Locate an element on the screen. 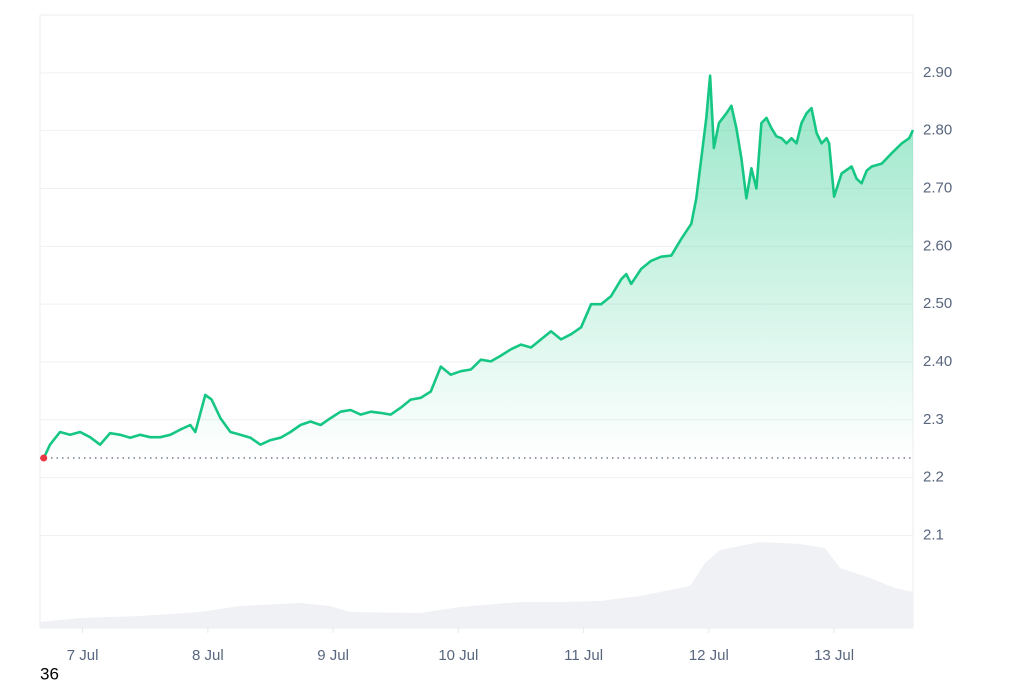 The width and height of the screenshot is (1024, 683). y-tick-label: 2.1 is located at coordinates (933, 534).